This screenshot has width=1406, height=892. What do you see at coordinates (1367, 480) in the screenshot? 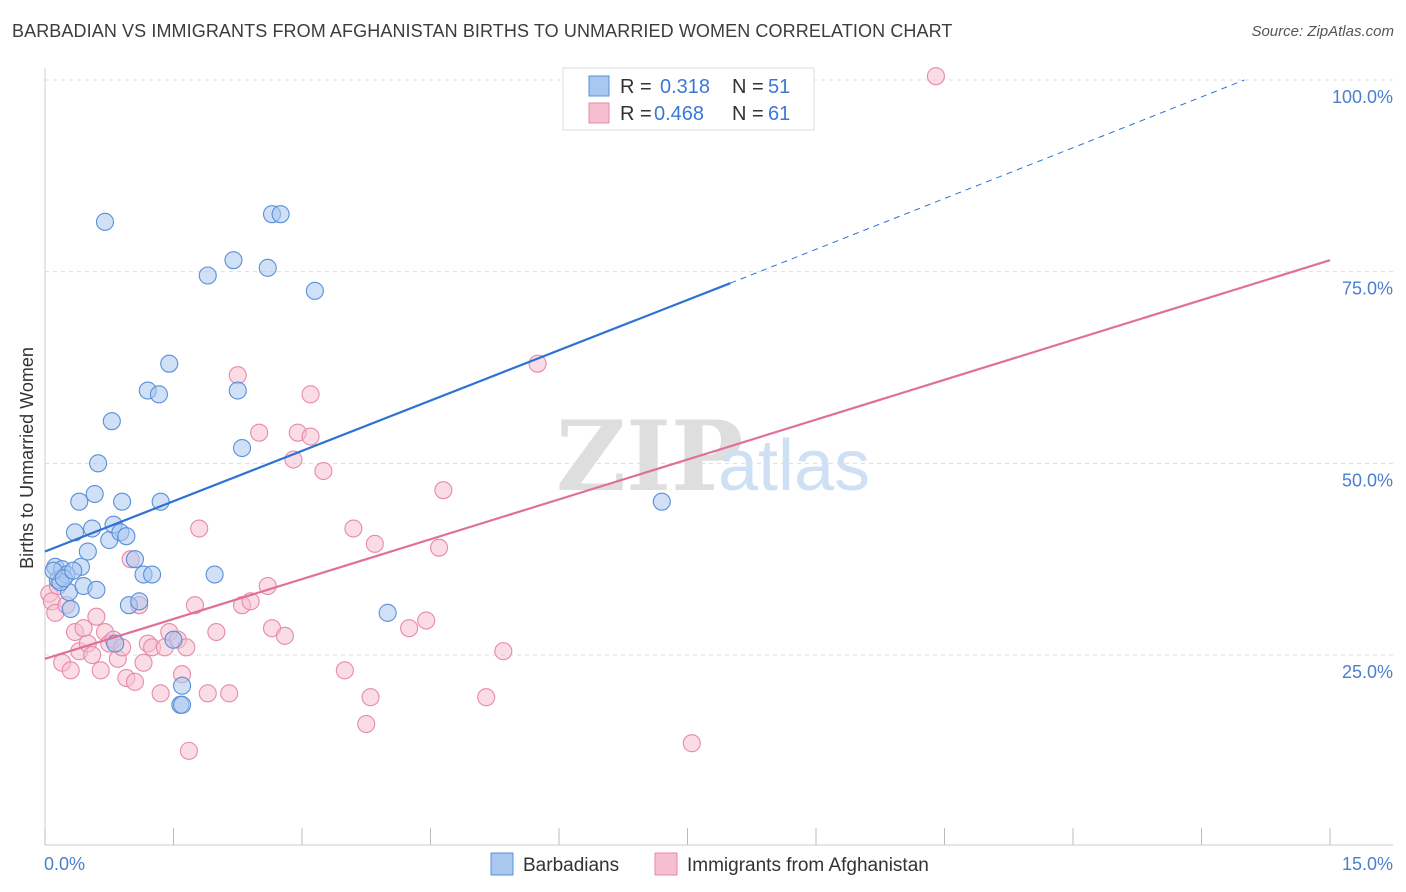
I see `y-tick-label: 50.0%` at bounding box center [1367, 480].